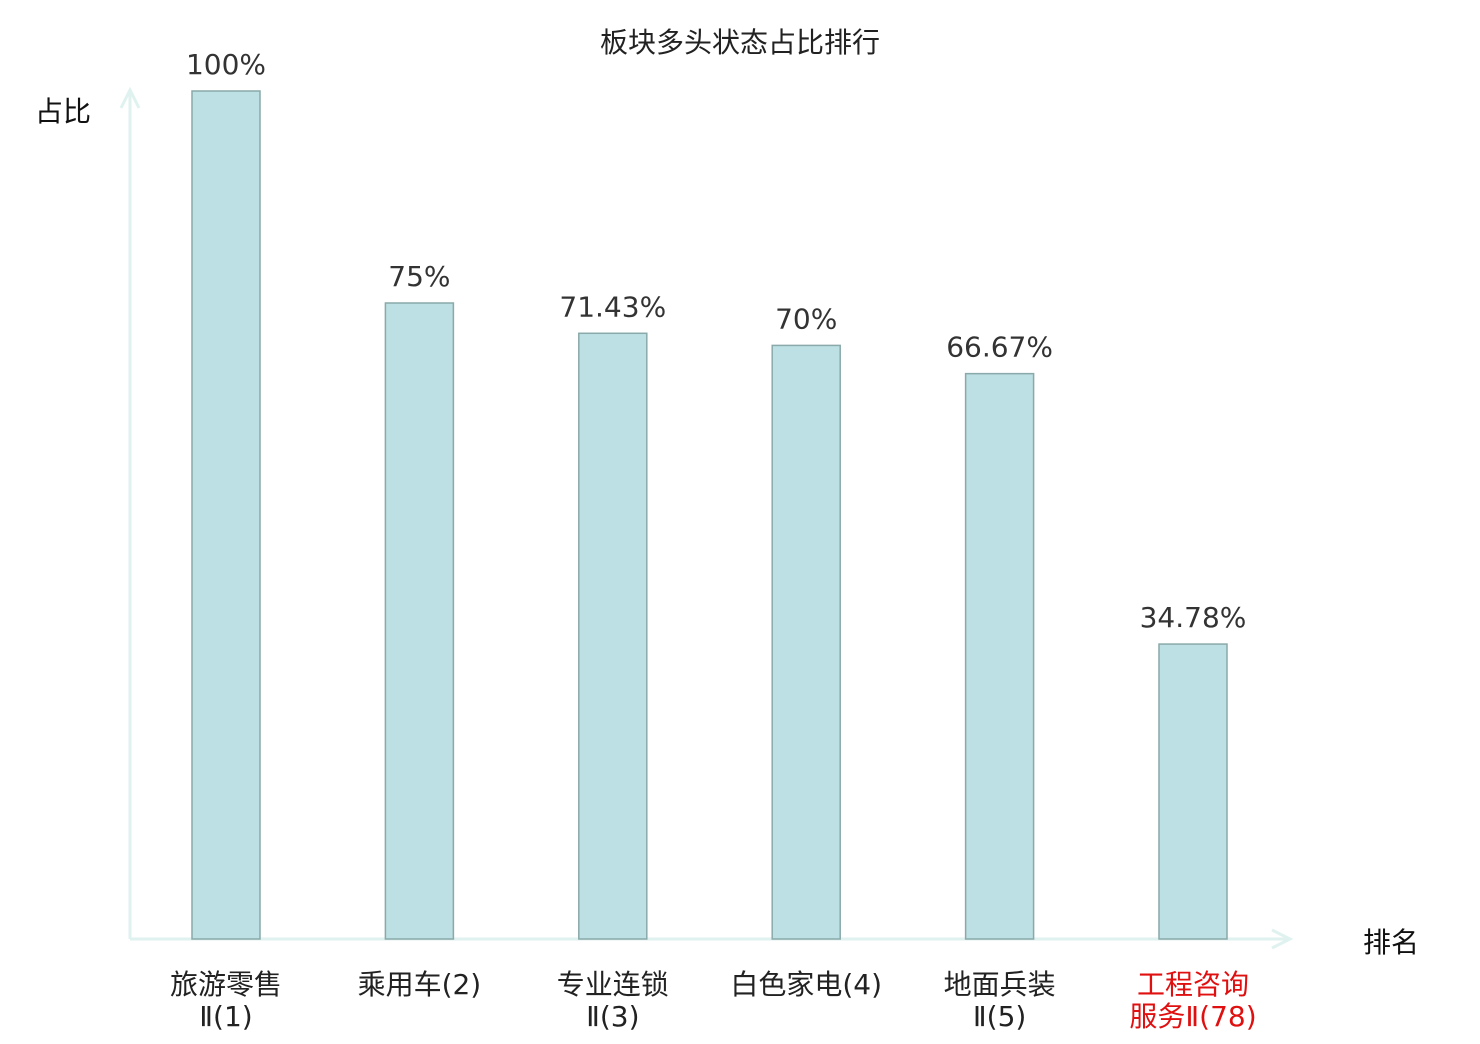 The height and width of the screenshot is (1044, 1480). Describe the element at coordinates (1000, 984) in the screenshot. I see `x-tick-label: 地面兵装` at that location.